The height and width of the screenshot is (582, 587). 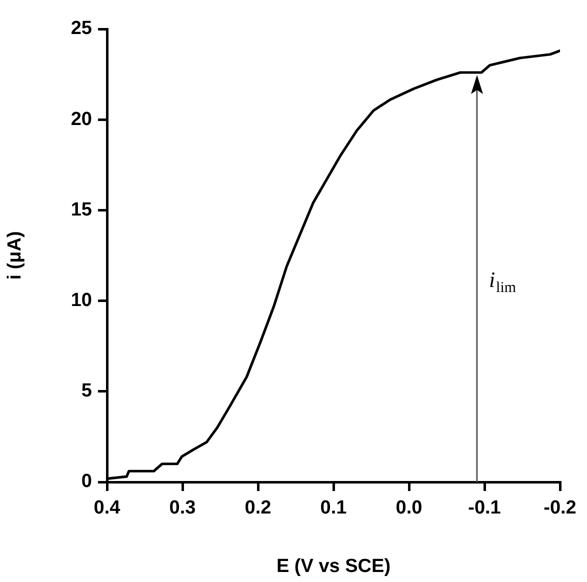 I want to click on y-axis-title: i (μA), so click(x=15, y=255).